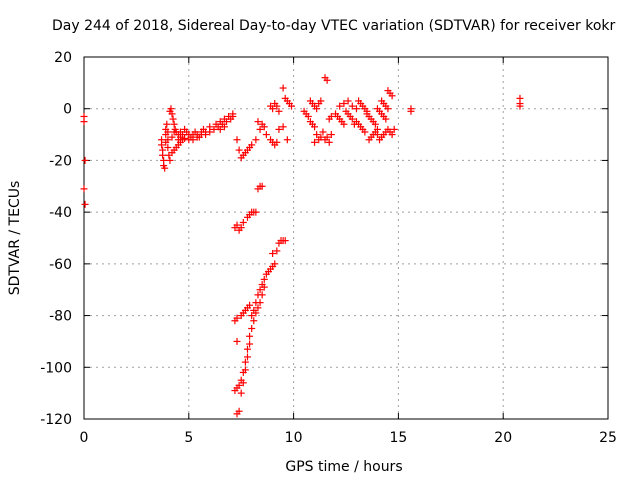 This screenshot has width=640, height=480. I want to click on y-tick-label: -100, so click(56, 368).